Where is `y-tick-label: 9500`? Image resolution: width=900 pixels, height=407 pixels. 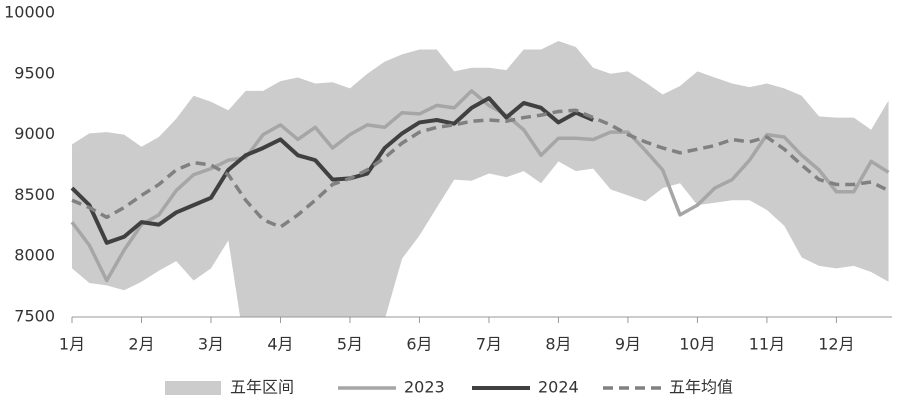
y-tick-label: 9500 is located at coordinates (34, 72).